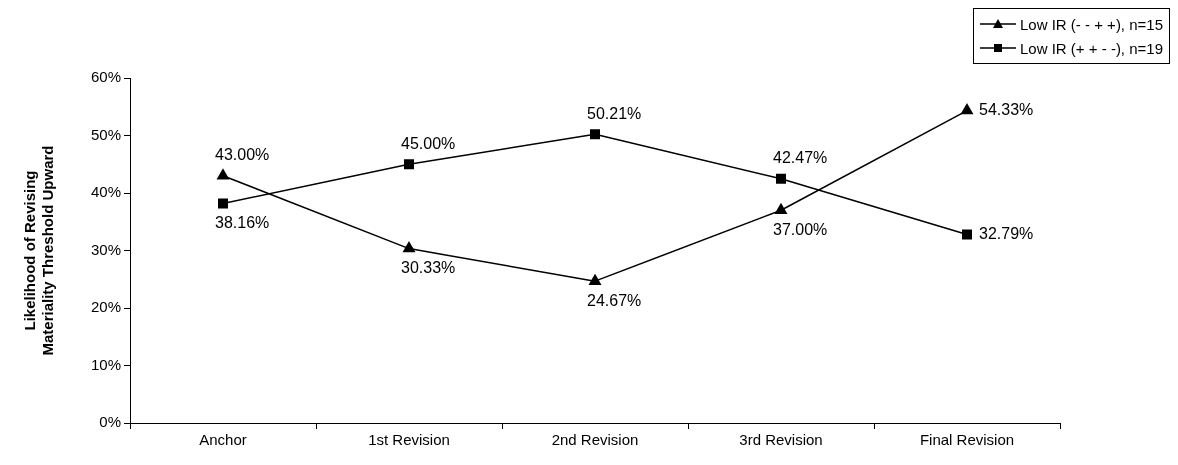  What do you see at coordinates (614, 300) in the screenshot?
I see `data-label: 24.67%` at bounding box center [614, 300].